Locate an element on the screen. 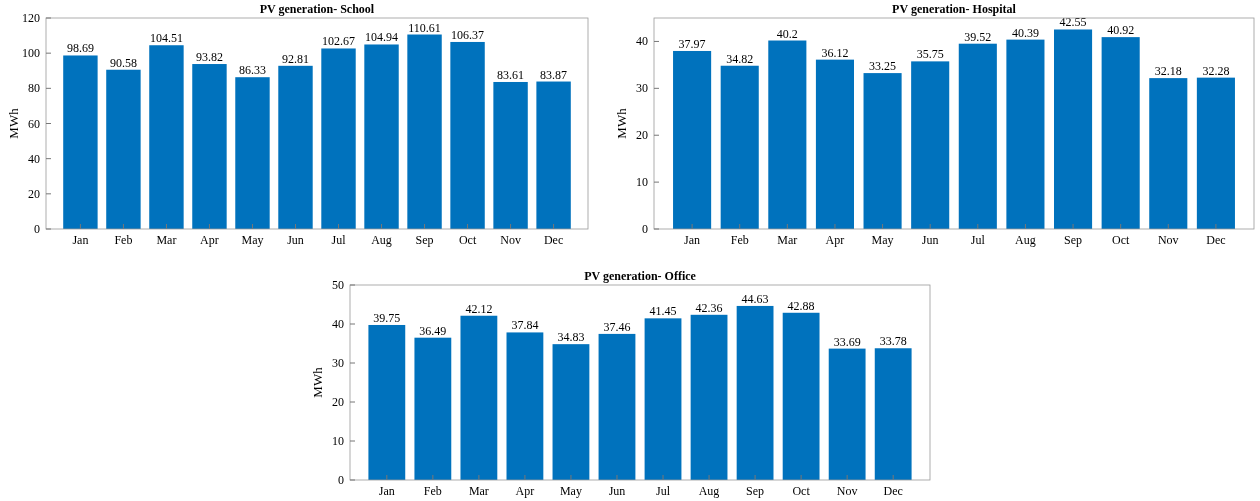  data-label: 32.18 is located at coordinates (1168, 71).